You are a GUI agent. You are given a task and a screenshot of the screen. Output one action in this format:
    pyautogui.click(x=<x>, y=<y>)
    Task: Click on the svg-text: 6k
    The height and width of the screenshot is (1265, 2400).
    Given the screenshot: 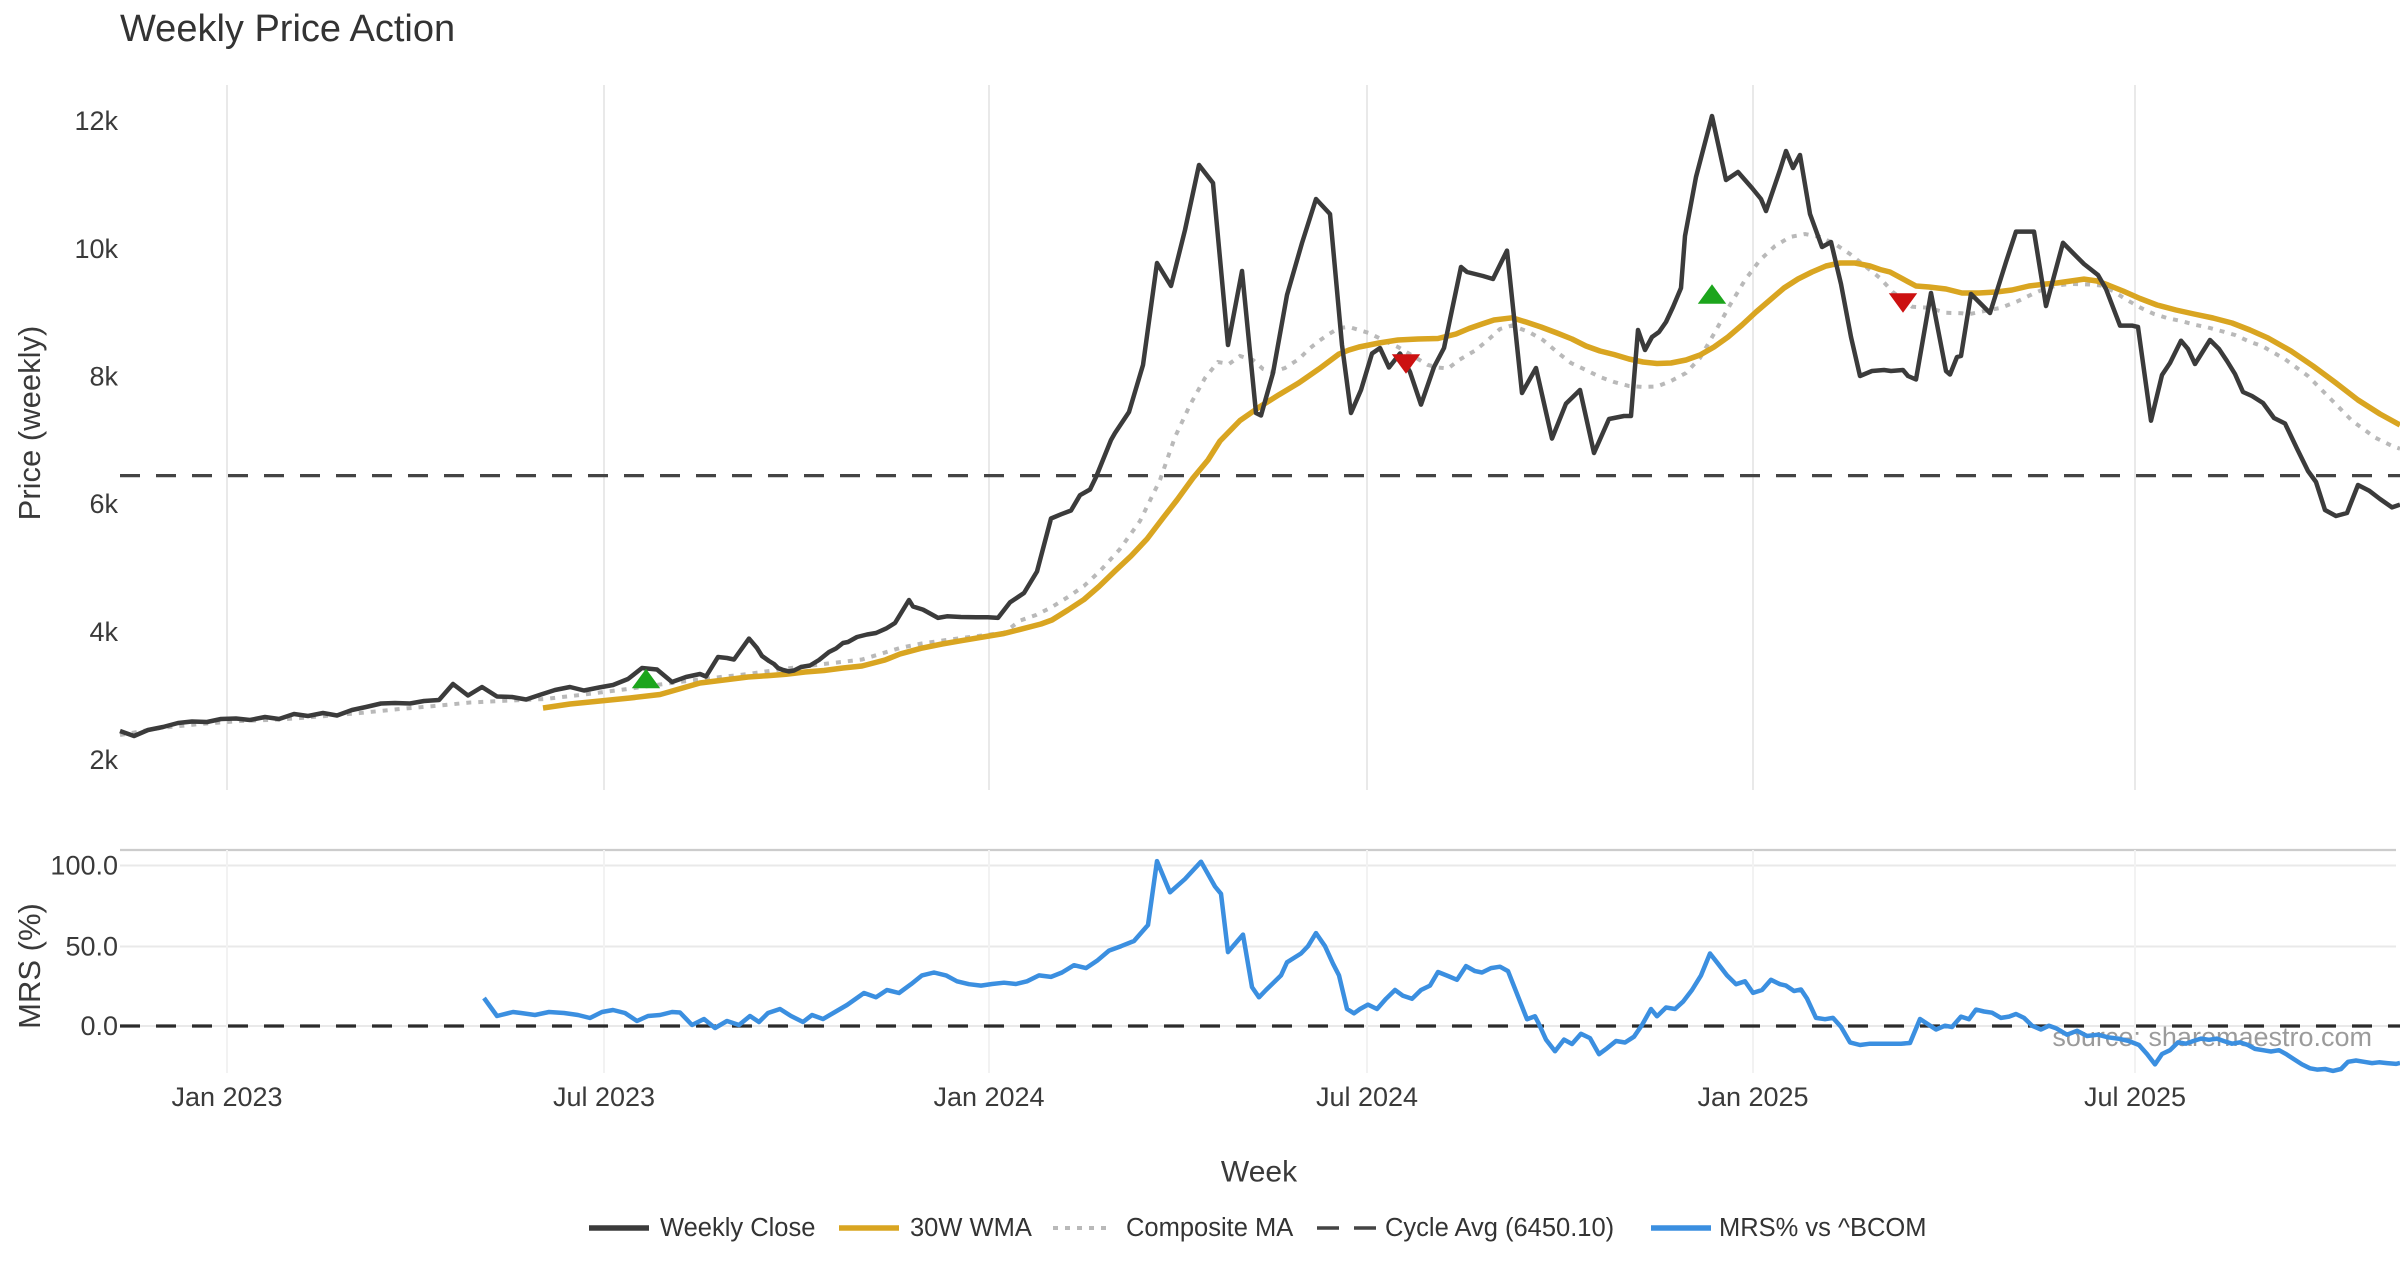 What is the action you would take?
    pyautogui.click(x=103, y=504)
    